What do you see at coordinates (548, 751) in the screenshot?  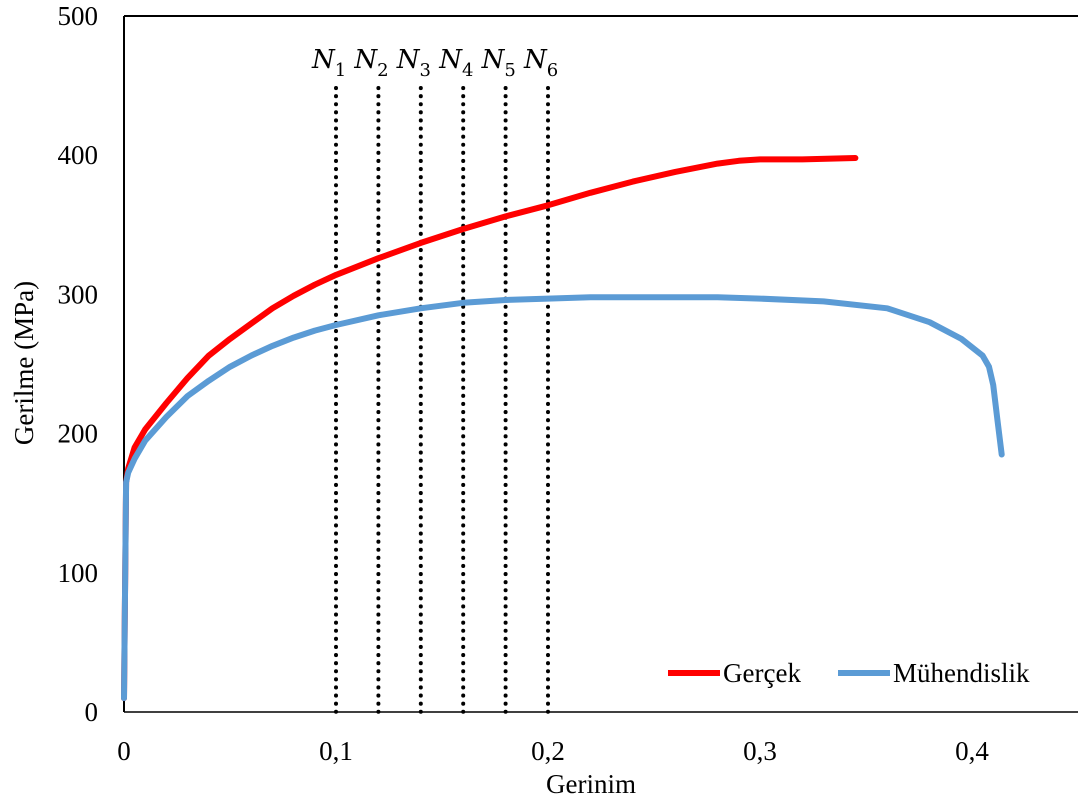 I see `x-tick-label: 0,2` at bounding box center [548, 751].